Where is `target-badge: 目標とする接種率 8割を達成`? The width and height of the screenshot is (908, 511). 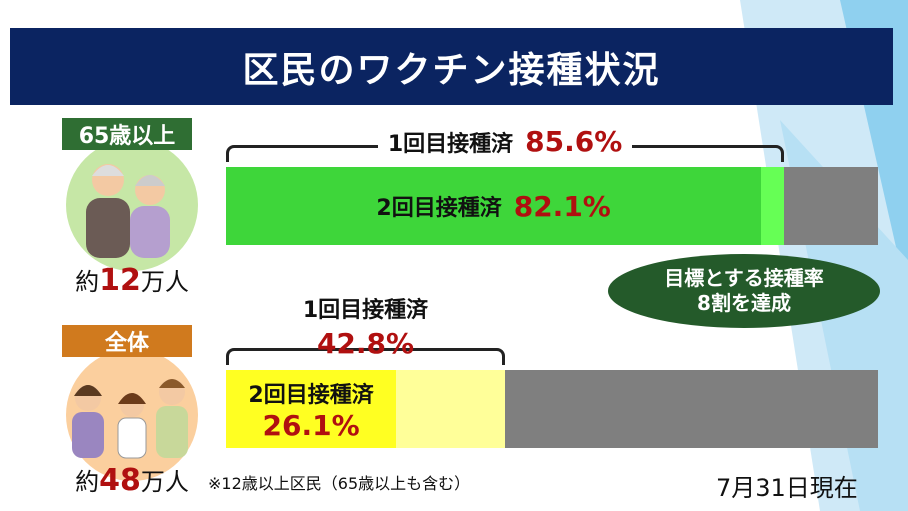
target-badge: 目標とする接種率 8割を達成 is located at coordinates (744, 291).